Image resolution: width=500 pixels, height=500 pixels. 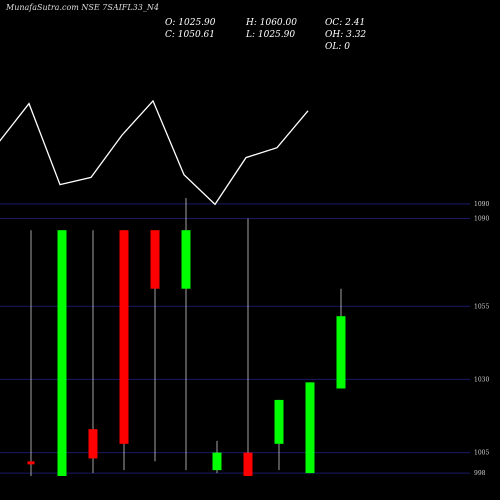 I want to click on y-tick-label: 1005, so click(x=481, y=453).